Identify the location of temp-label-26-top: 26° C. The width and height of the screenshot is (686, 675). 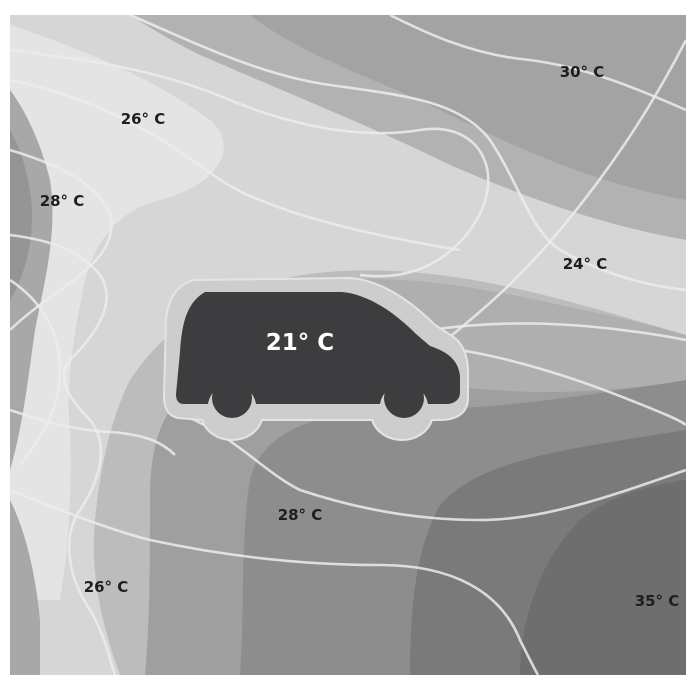
(143, 119).